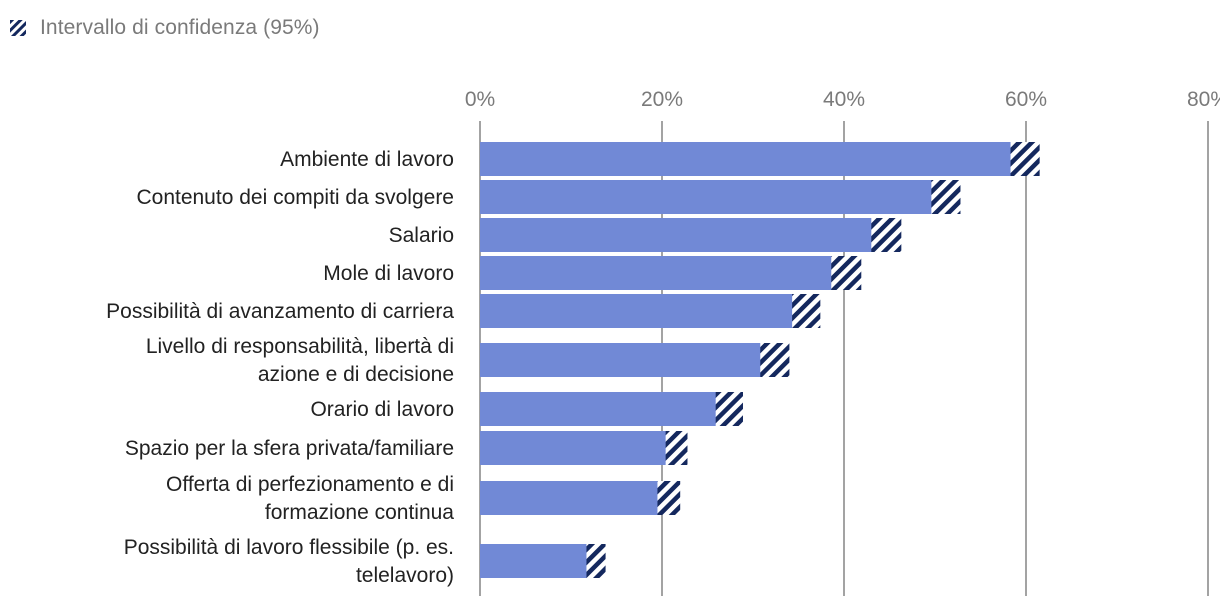 This screenshot has height=608, width=1220. Describe the element at coordinates (300, 346) in the screenshot. I see `category-label: Livello di responsabilità, libertà di` at that location.